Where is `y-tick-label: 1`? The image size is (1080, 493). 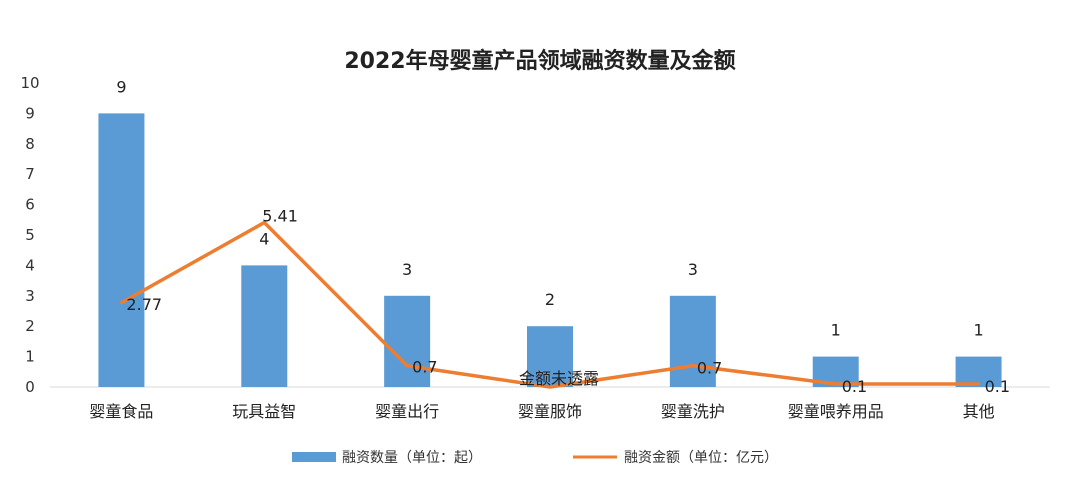
y-tick-label: 1 is located at coordinates (30, 357).